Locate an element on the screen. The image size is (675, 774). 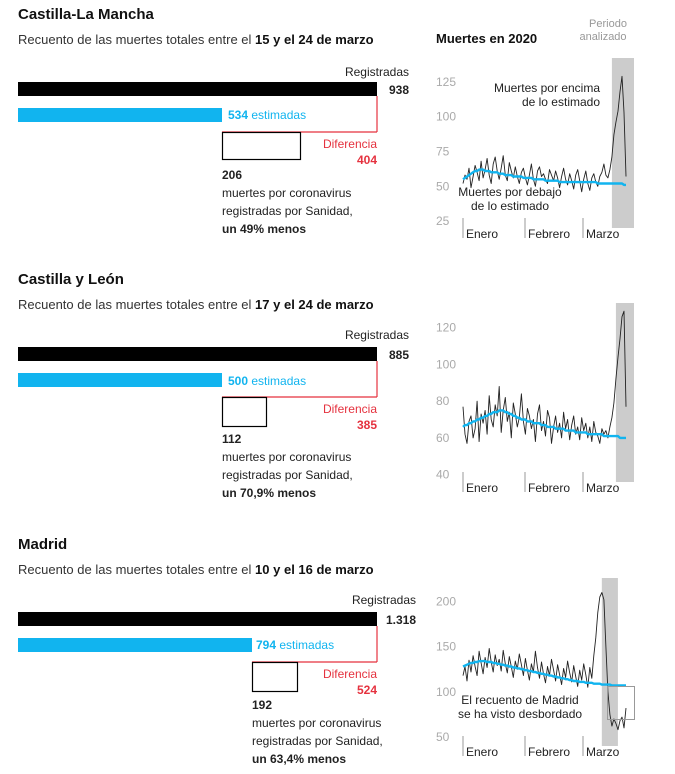
difference-value: 404 is located at coordinates (367, 160).